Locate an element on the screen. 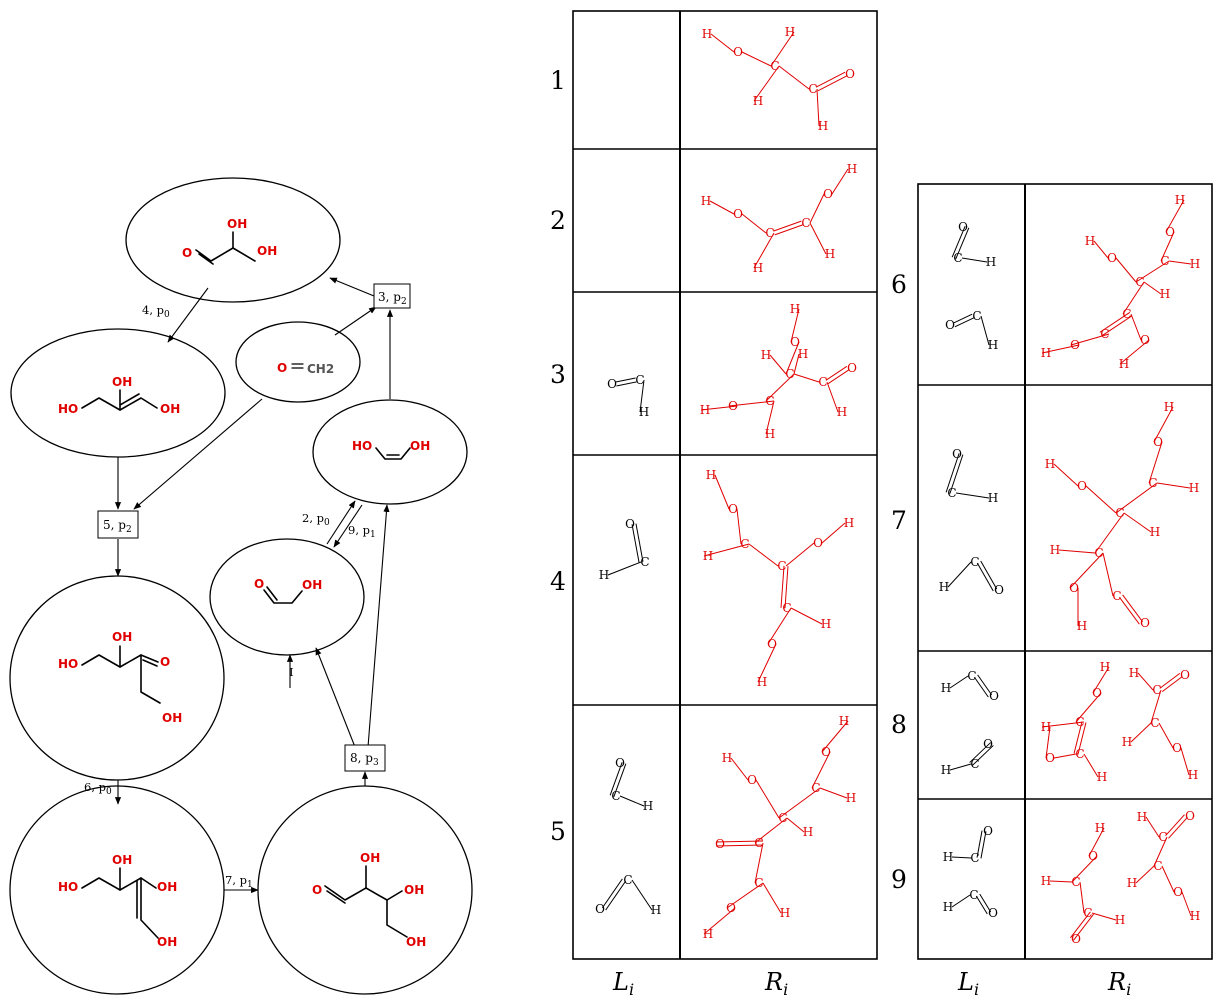  structure-enediol4: OH HO OH OH is located at coordinates (117, 901).